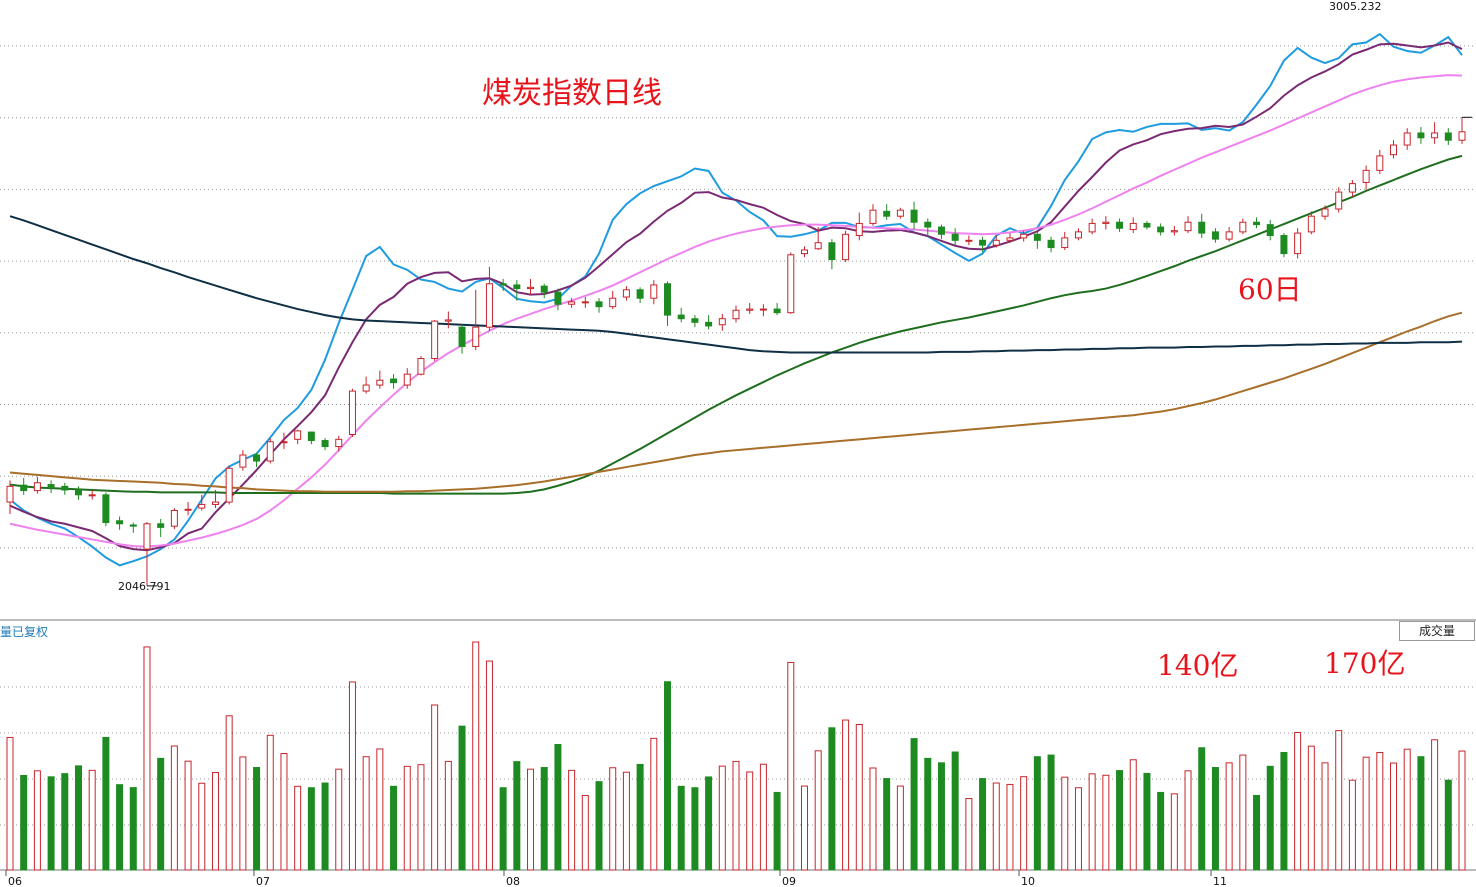 The image size is (1476, 887). What do you see at coordinates (1270, 289) in the screenshot?
I see `ma60-annotation: 60日` at bounding box center [1270, 289].